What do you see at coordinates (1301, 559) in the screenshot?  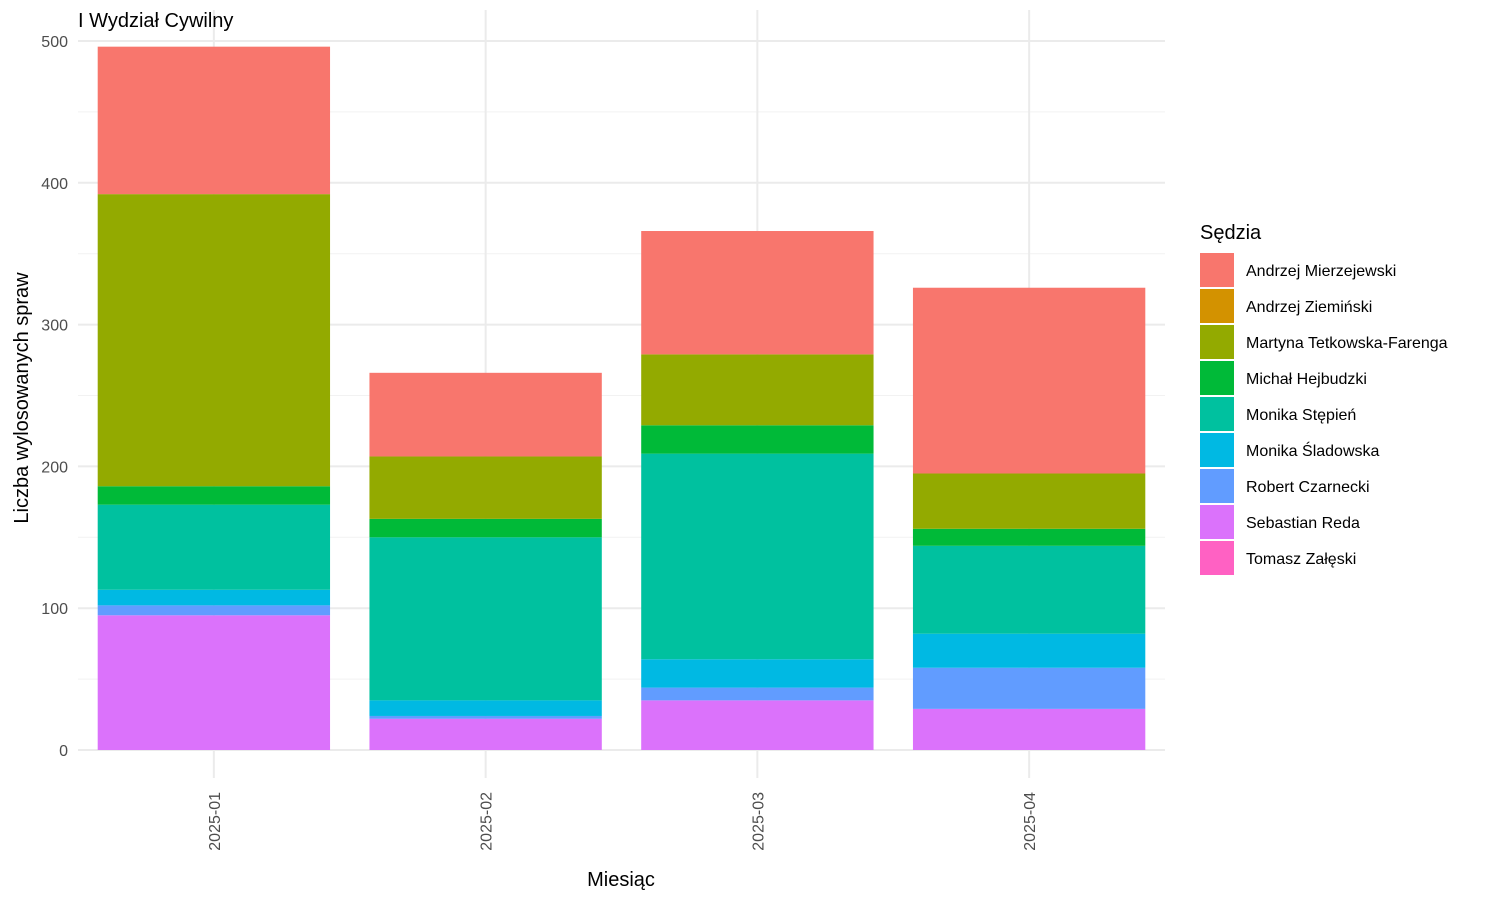 I see `legend-label: Tomasz Załęski` at bounding box center [1301, 559].